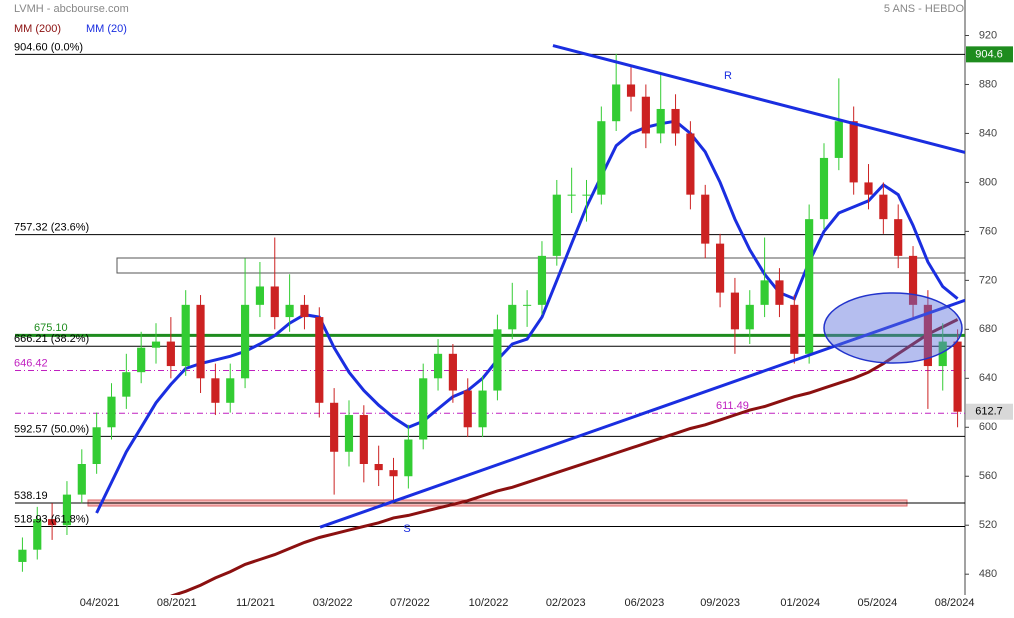 This screenshot has width=1014, height=618. Describe the element at coordinates (70, 29) in the screenshot. I see `legend: MM (200) MM (20)` at that location.